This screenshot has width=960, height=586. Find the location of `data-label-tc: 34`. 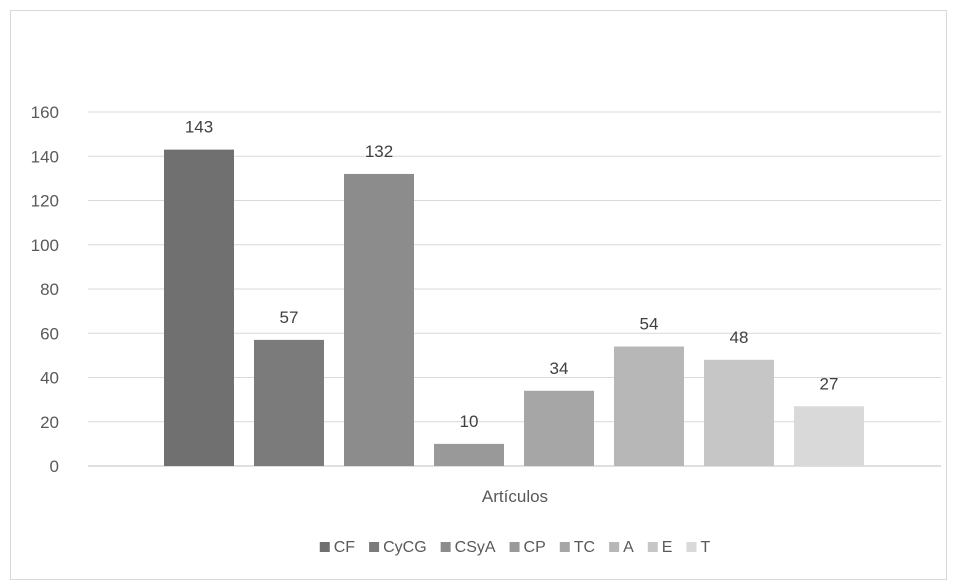

data-label-tc: 34 is located at coordinates (559, 368).